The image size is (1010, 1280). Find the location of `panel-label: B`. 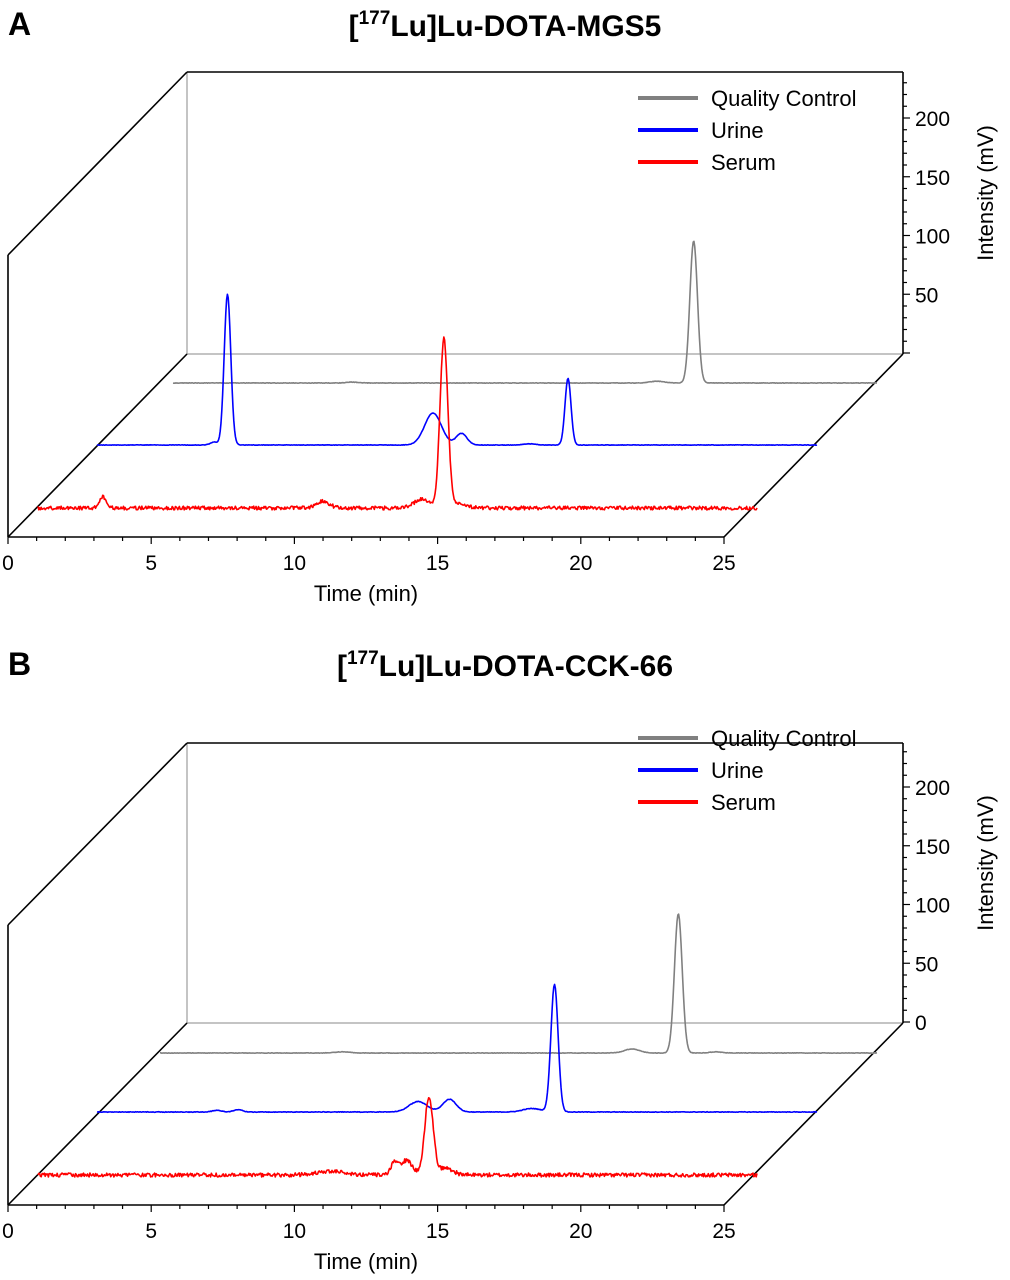

panel-label: B is located at coordinates (20, 664).